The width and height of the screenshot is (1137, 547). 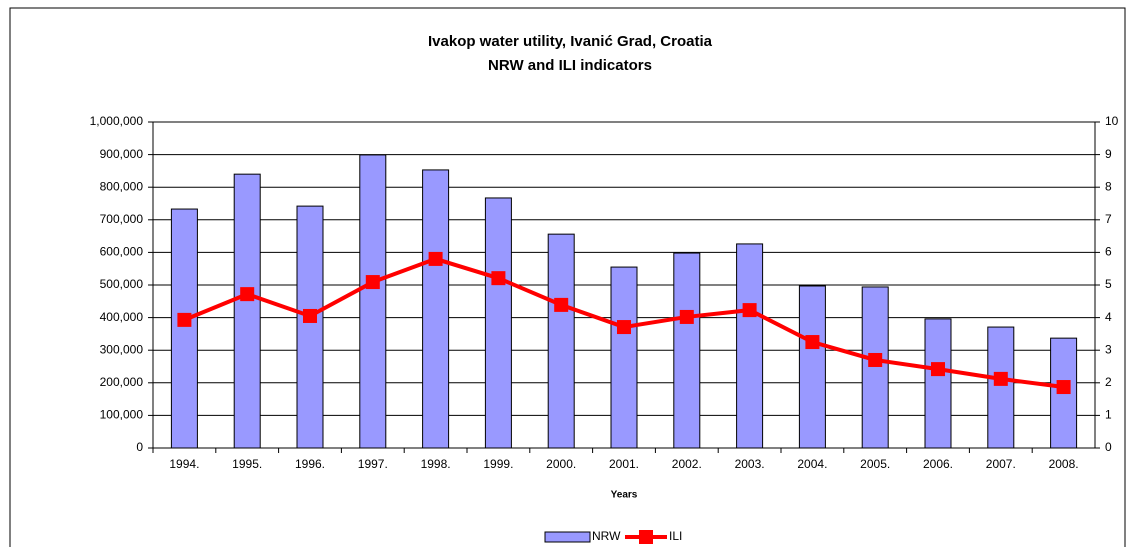 I want to click on x-tick-label: 1994., so click(x=184, y=464).